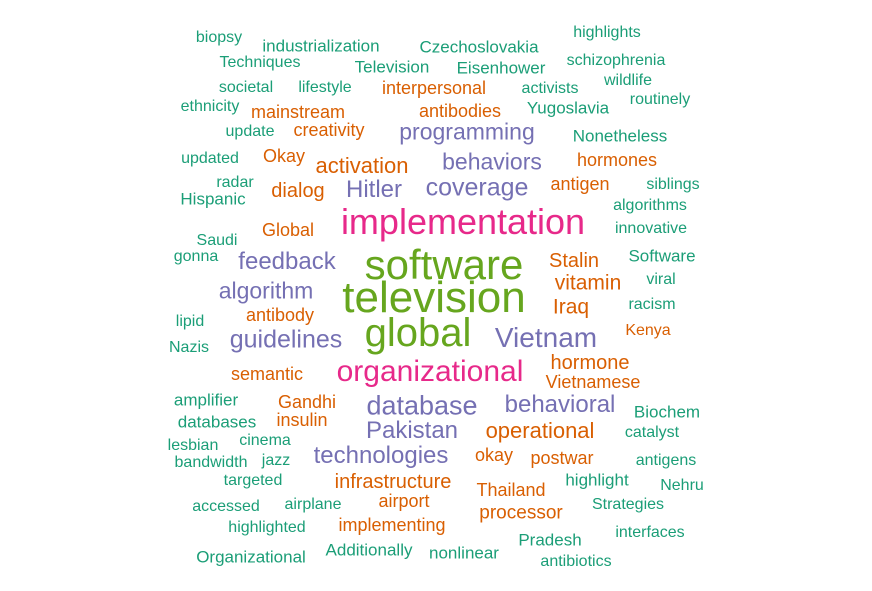 Image resolution: width=872 pixels, height=591 pixels. I want to click on word-strategies: Strategies, so click(628, 504).